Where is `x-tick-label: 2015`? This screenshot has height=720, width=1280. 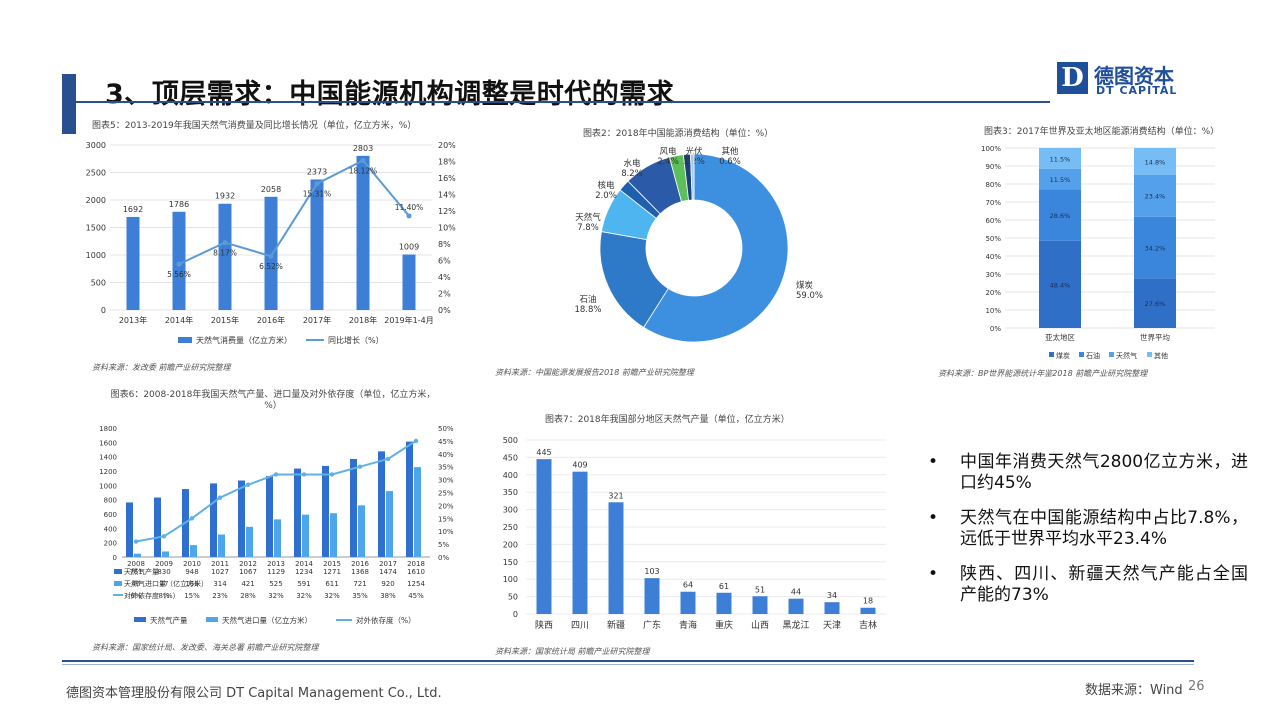 x-tick-label: 2015 is located at coordinates (332, 564).